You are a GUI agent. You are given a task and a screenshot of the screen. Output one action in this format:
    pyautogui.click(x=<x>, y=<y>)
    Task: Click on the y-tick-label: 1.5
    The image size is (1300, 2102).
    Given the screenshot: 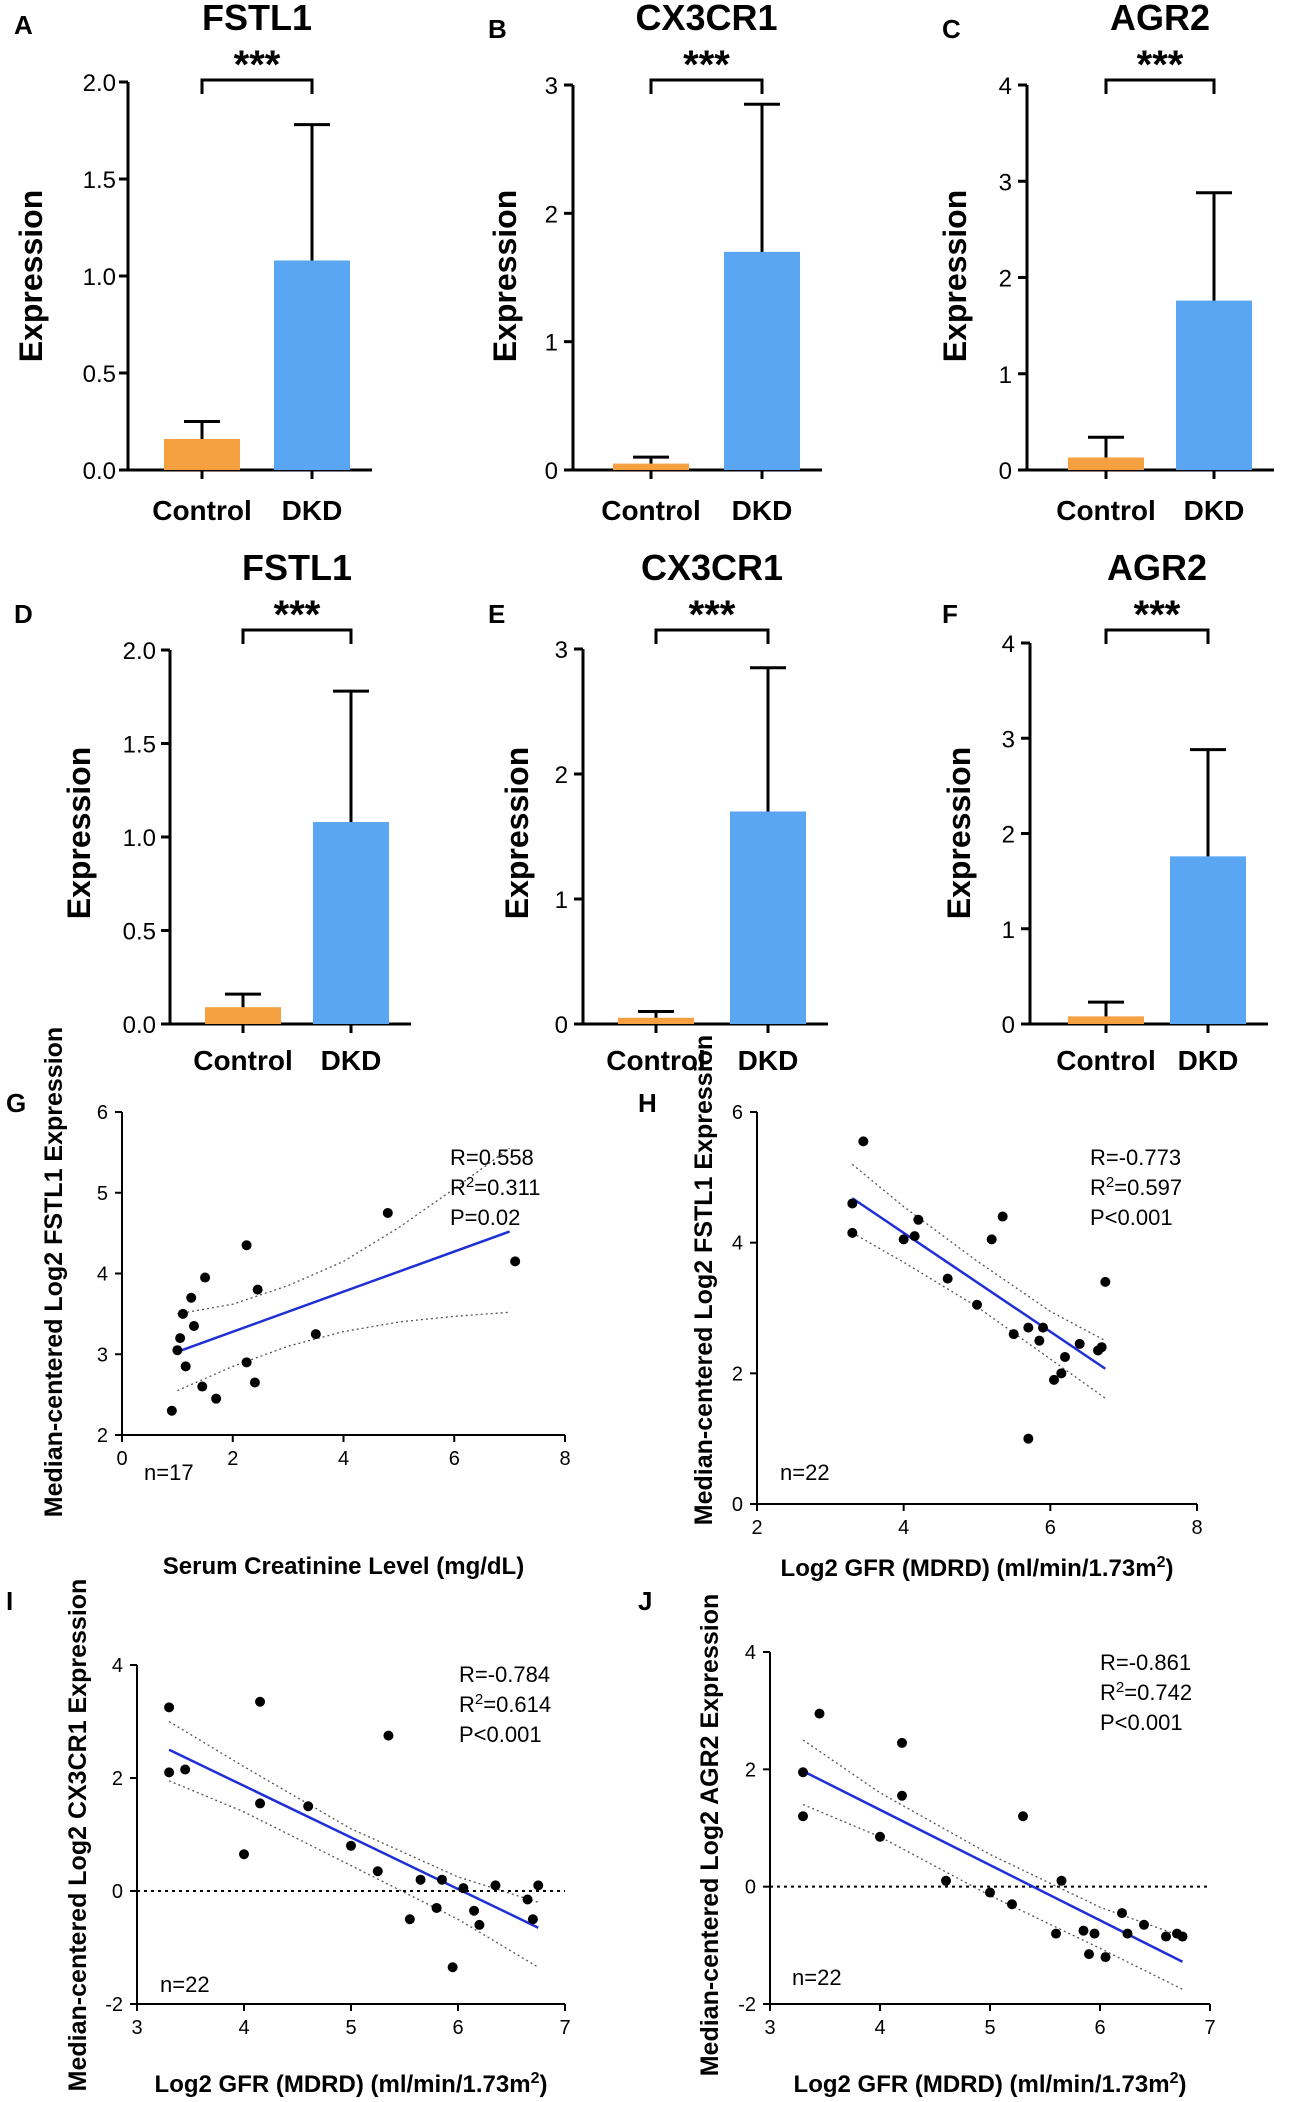 What is the action you would take?
    pyautogui.click(x=139, y=745)
    